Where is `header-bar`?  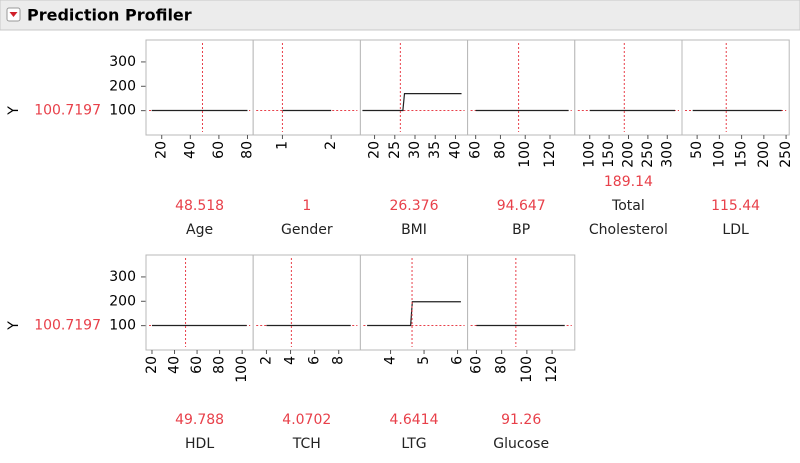
header-bar is located at coordinates (400, 15).